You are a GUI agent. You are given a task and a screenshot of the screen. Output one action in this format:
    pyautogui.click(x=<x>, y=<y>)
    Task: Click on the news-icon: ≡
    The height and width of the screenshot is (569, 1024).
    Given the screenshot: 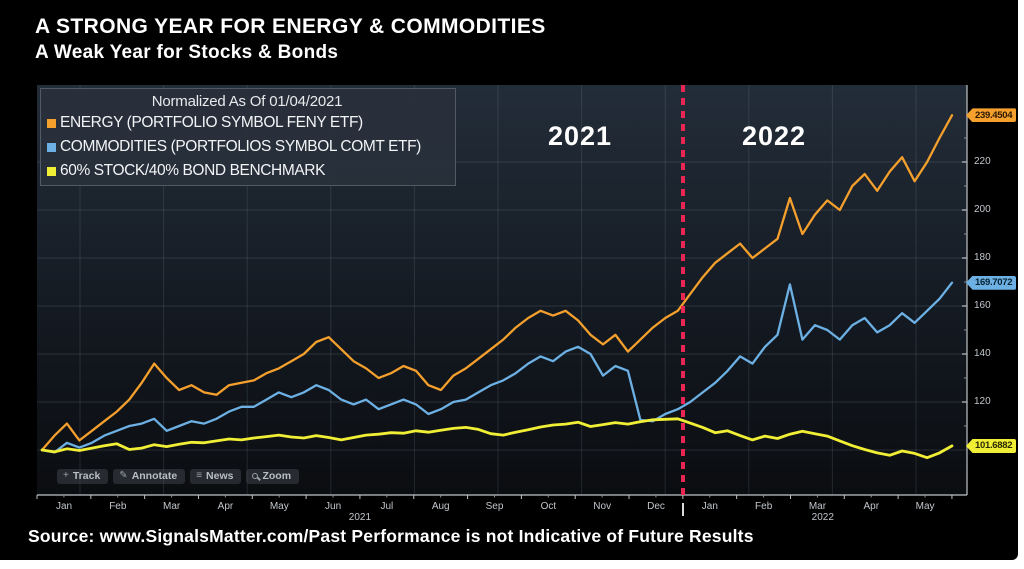 What is the action you would take?
    pyautogui.click(x=199, y=475)
    